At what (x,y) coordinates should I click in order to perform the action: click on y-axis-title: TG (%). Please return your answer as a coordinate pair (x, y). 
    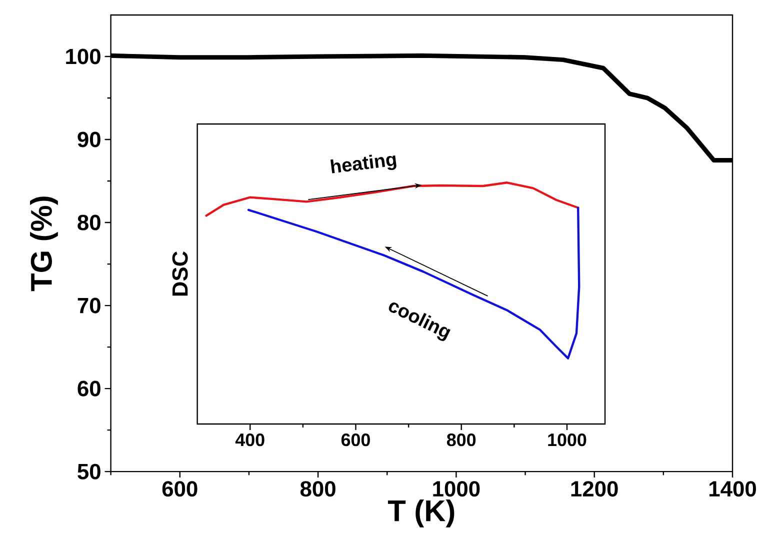
    Looking at the image, I should click on (44, 244).